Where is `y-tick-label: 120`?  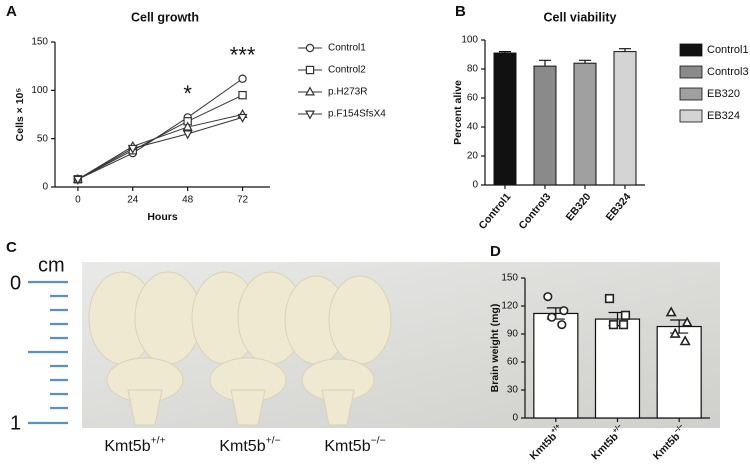 y-tick-label: 120 is located at coordinates (509, 306).